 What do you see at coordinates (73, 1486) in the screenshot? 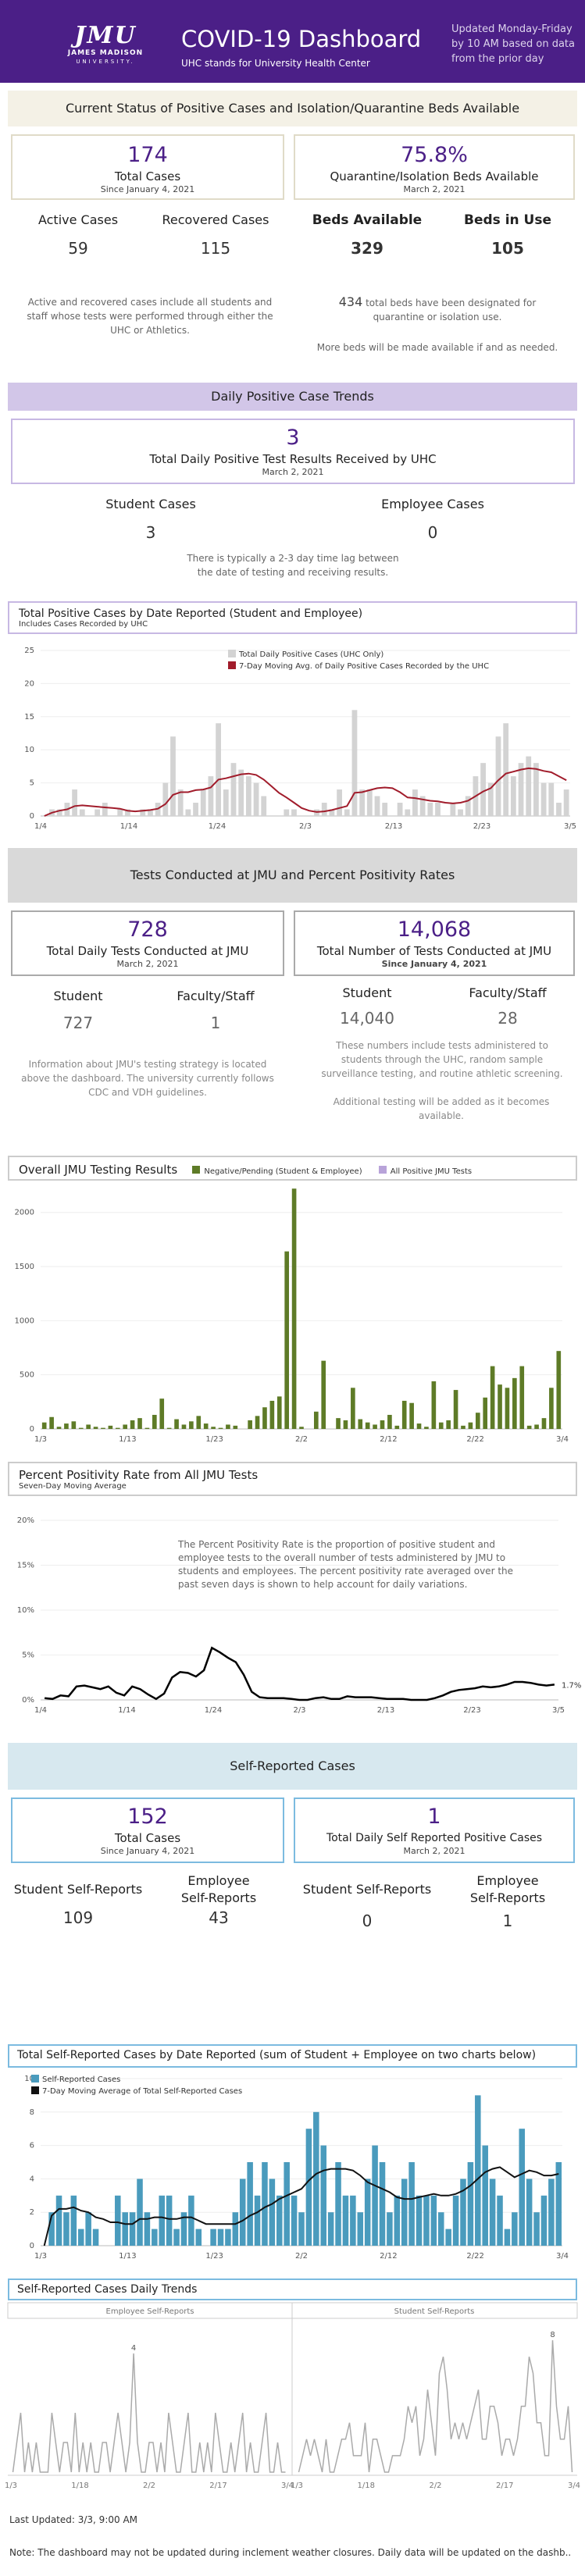
I see `chart3-subtitle: Seven-Day Moving Average` at bounding box center [73, 1486].